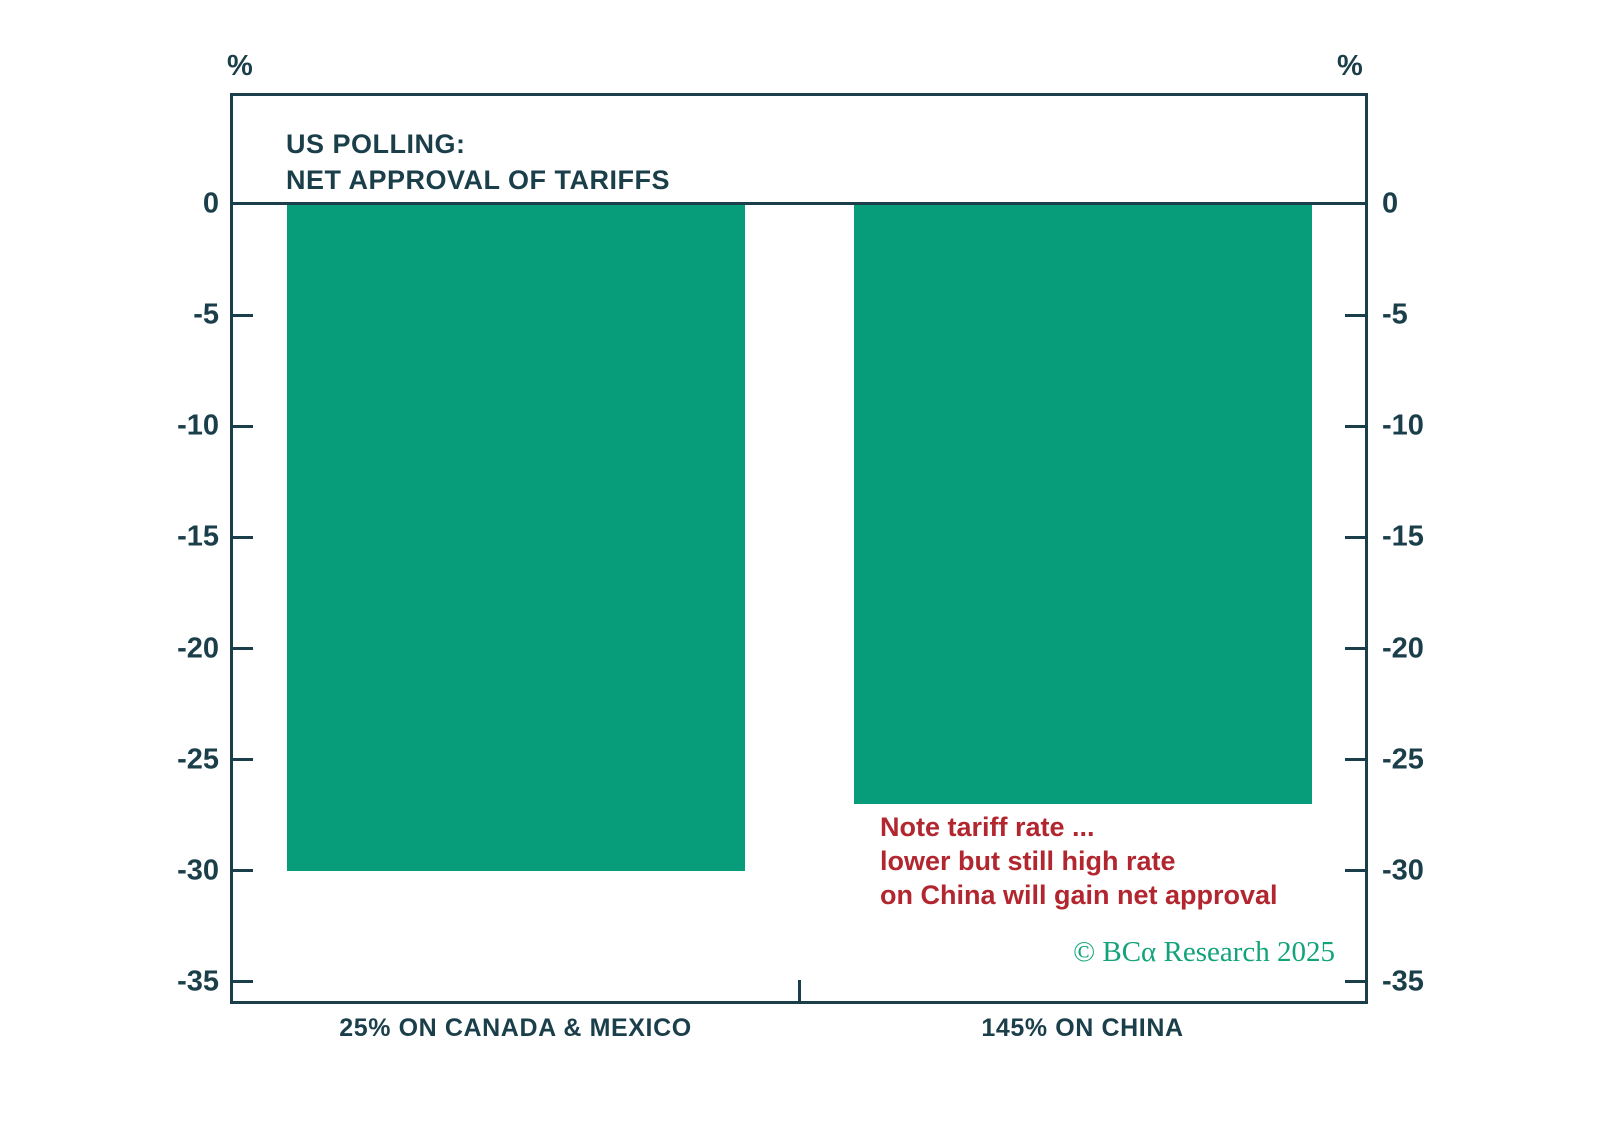 The height and width of the screenshot is (1144, 1597). What do you see at coordinates (1079, 895) in the screenshot?
I see `annotation-line-3: on China will gain net approval` at bounding box center [1079, 895].